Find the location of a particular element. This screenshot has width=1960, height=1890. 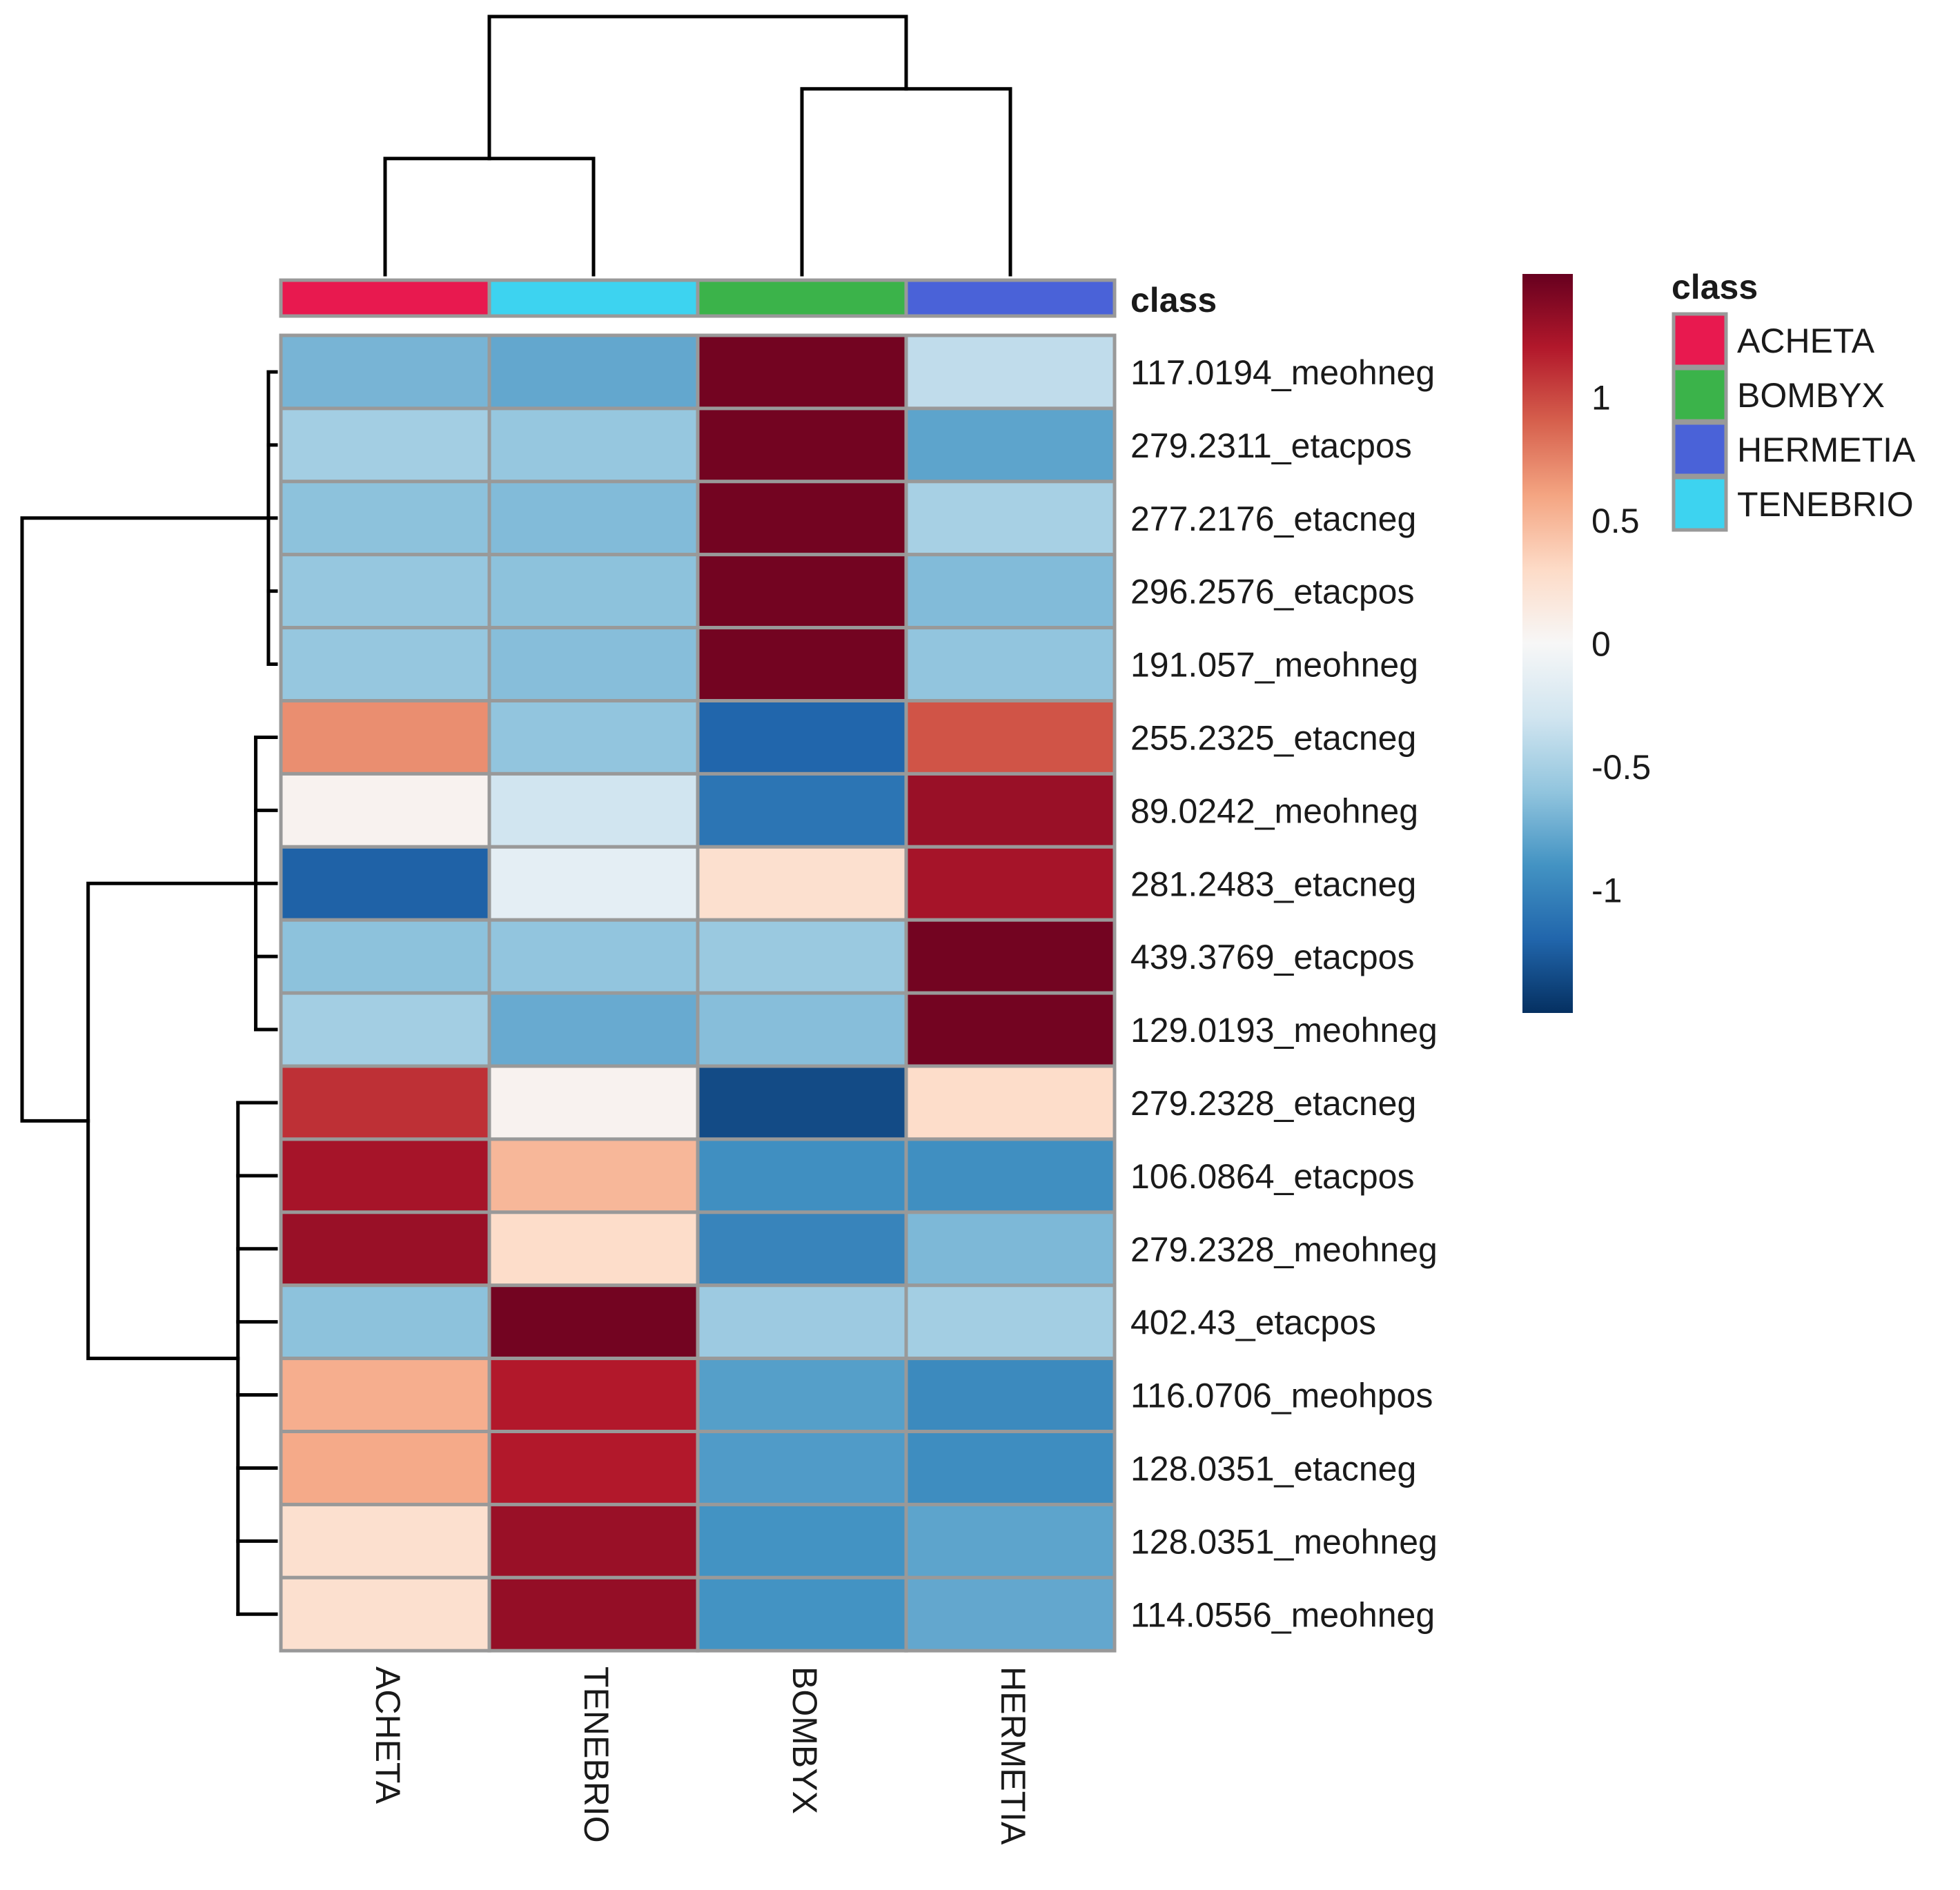

row-label: 106.0864_etacpos is located at coordinates (1272, 1176).